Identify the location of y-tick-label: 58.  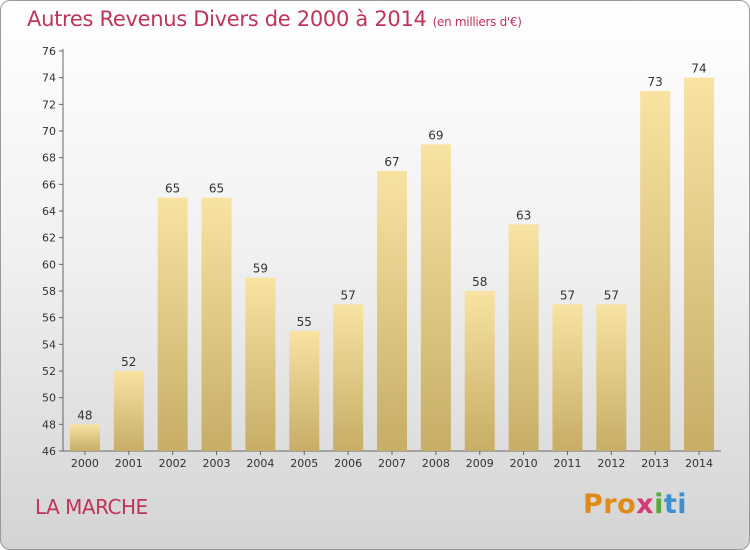
(49, 291).